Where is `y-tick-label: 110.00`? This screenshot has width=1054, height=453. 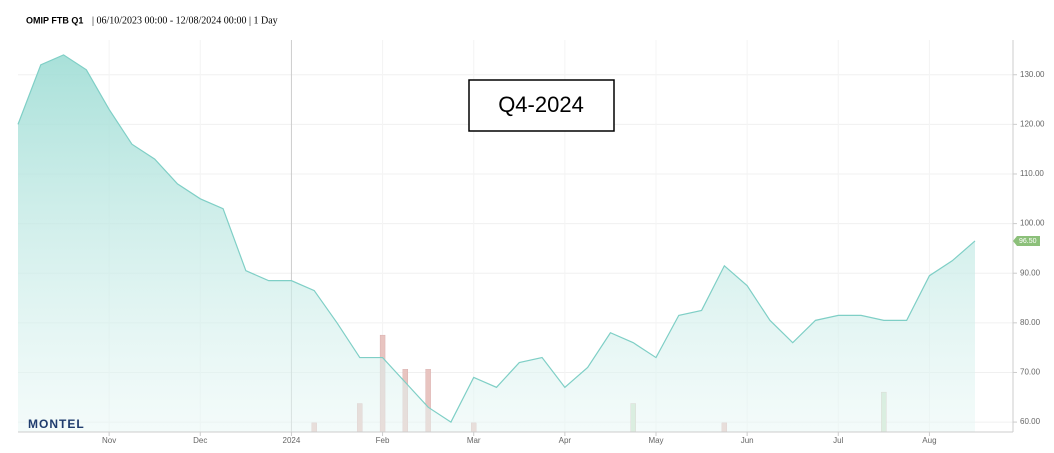
y-tick-label: 110.00 is located at coordinates (1032, 173).